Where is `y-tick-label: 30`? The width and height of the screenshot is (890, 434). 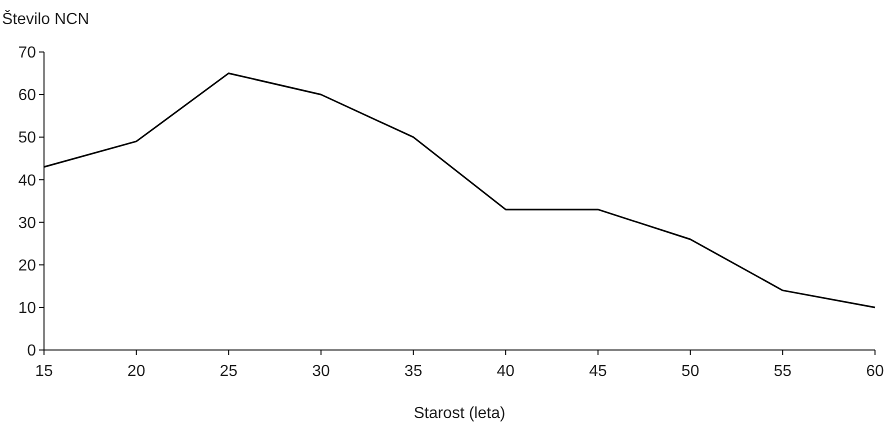 y-tick-label: 30 is located at coordinates (27, 223).